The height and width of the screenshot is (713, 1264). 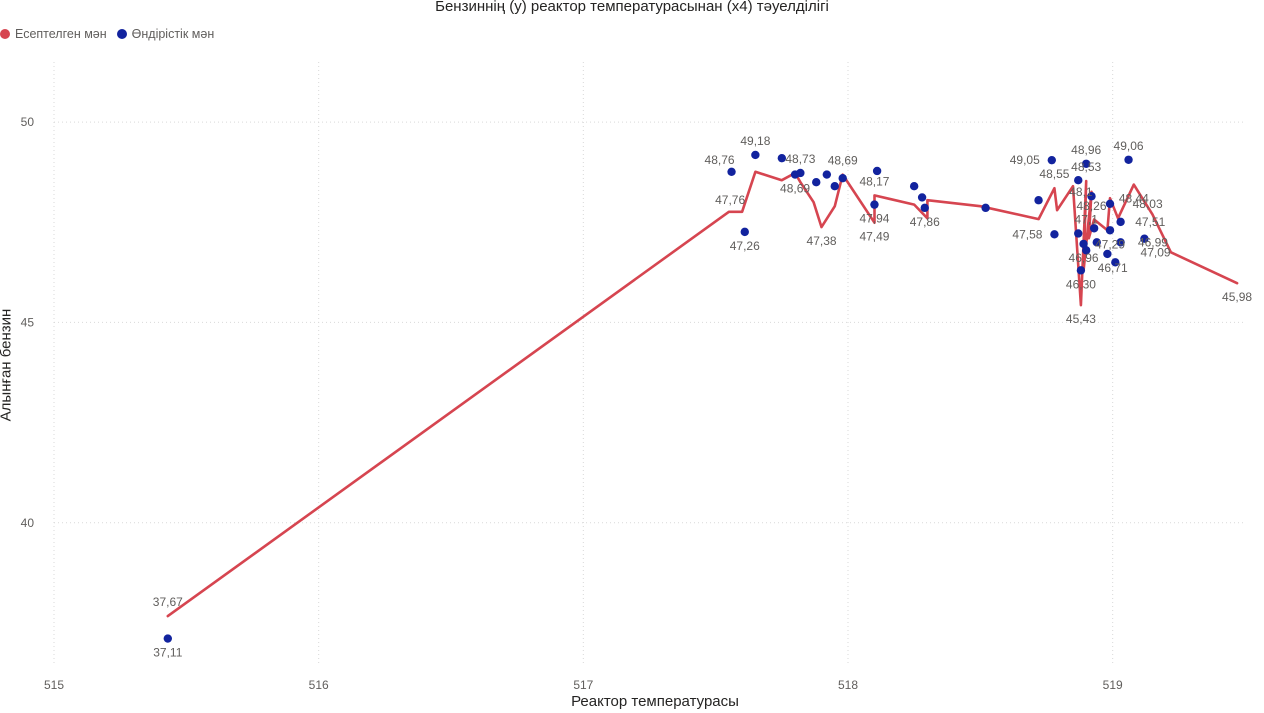 What do you see at coordinates (1113, 268) in the screenshot?
I see `data-label: 46,71` at bounding box center [1113, 268].